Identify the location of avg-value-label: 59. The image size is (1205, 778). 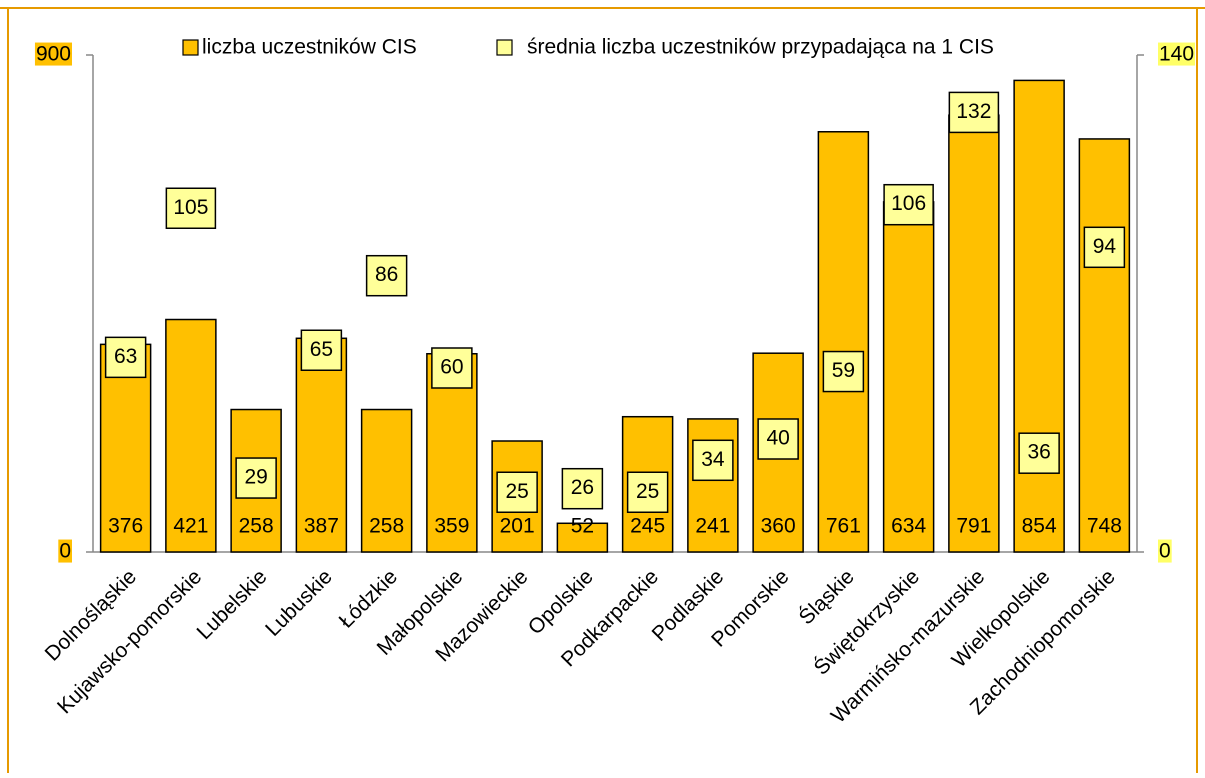
(843, 370).